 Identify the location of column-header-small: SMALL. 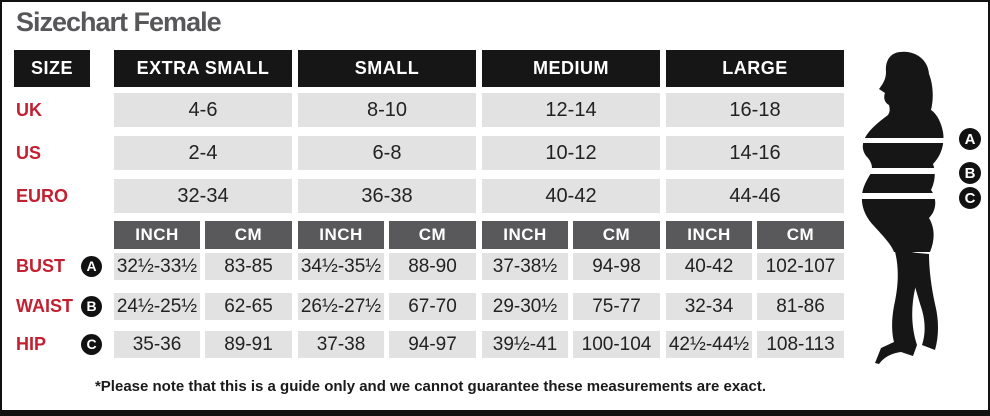
(387, 68).